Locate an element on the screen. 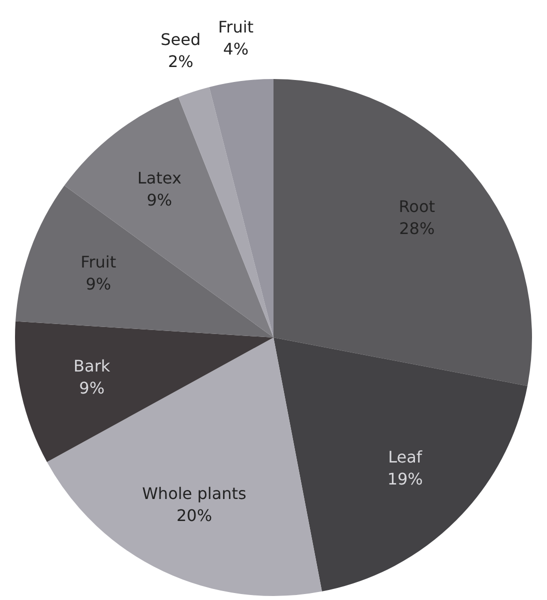 Image resolution: width=547 pixels, height=600 pixels. data-label: 4% is located at coordinates (236, 49).